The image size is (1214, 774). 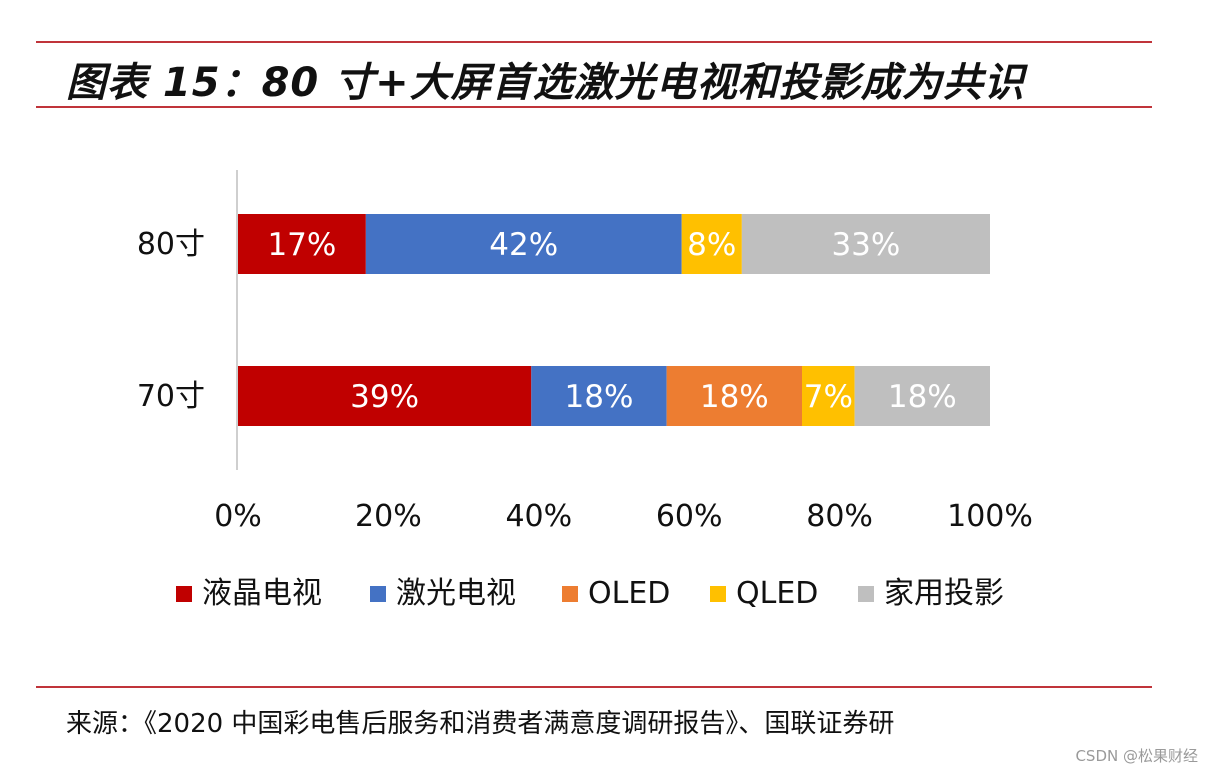 I want to click on data-label: 33%, so click(x=865, y=245).